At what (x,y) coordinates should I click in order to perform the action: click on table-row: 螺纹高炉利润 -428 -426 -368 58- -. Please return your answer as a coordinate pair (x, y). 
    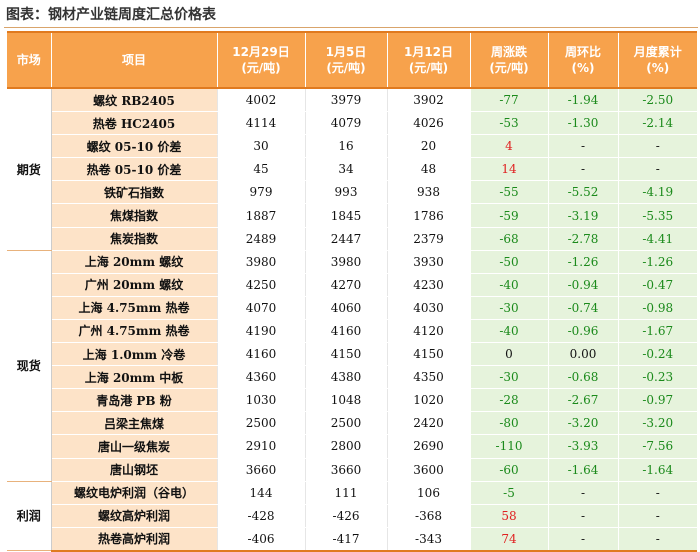
    Looking at the image, I should click on (352, 516).